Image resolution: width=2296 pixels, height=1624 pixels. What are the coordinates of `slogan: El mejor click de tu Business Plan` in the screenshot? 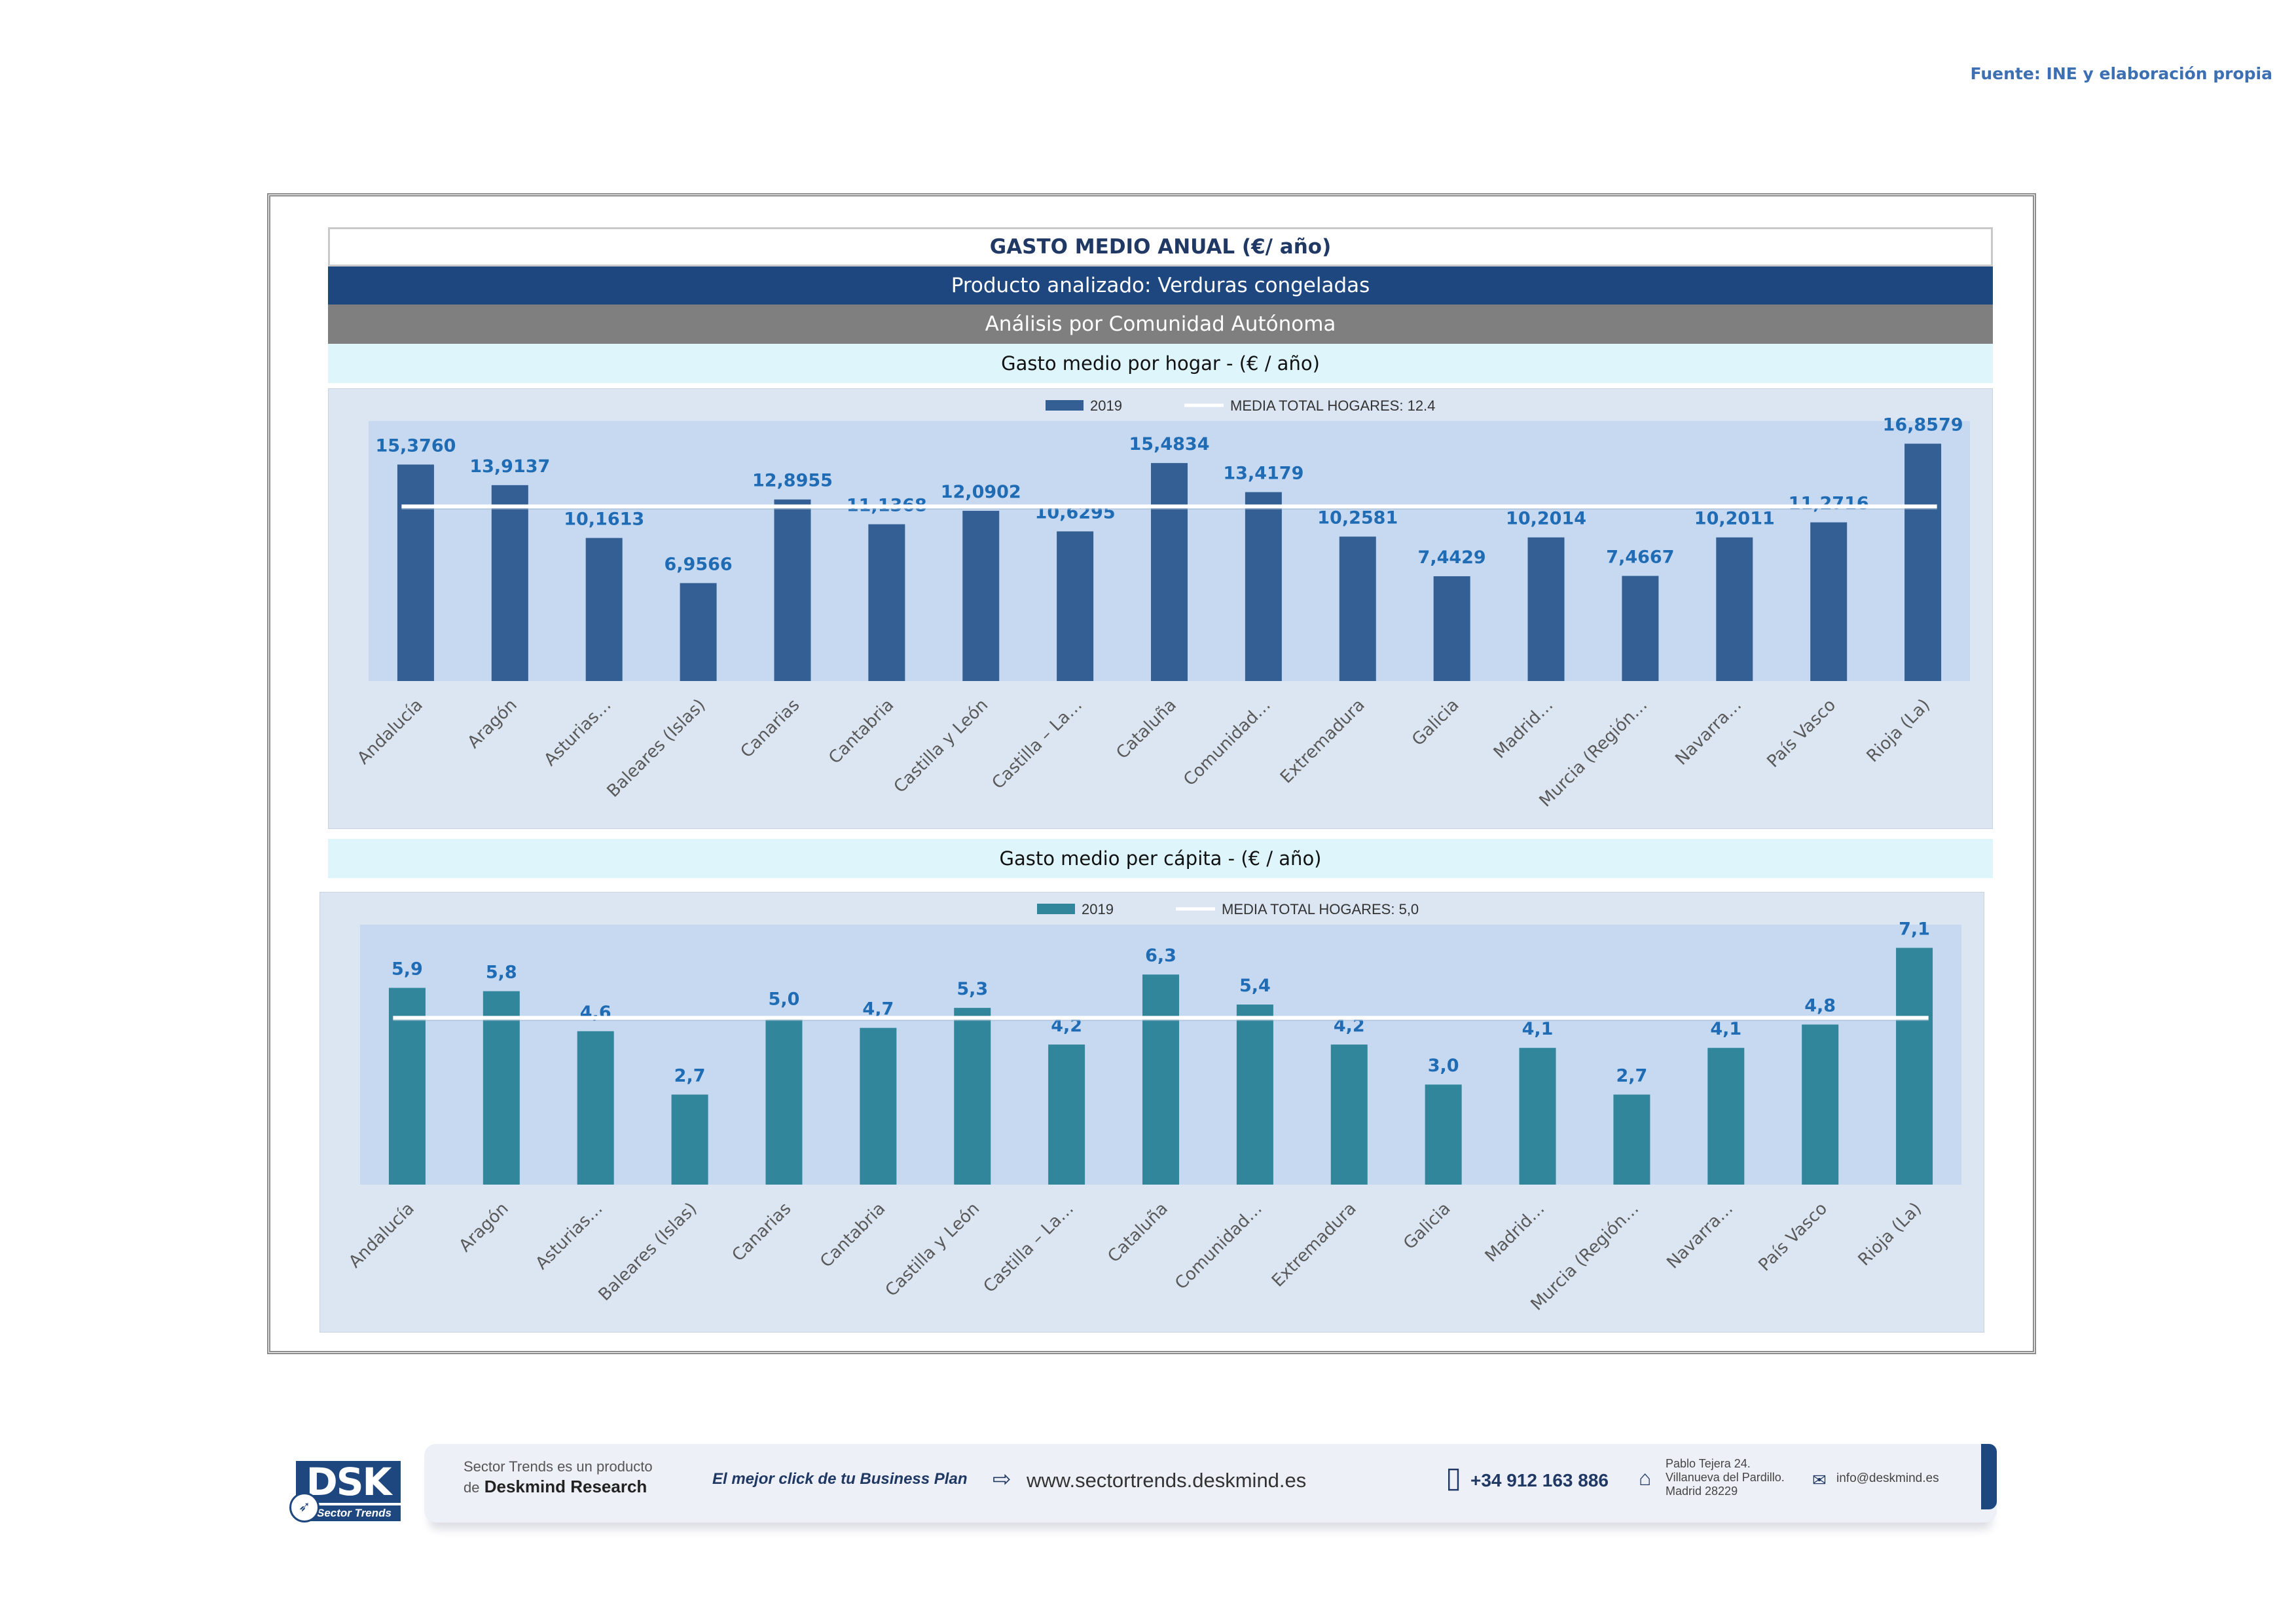 It's located at (840, 1479).